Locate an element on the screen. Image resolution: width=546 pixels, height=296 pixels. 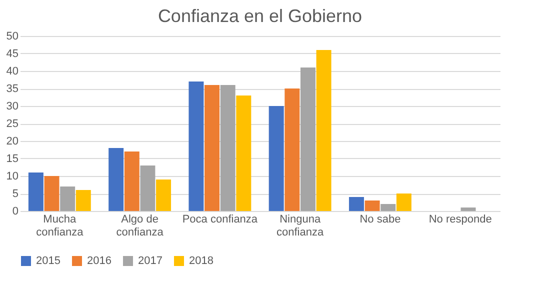
y-tick-label: 35 is located at coordinates (12, 89).